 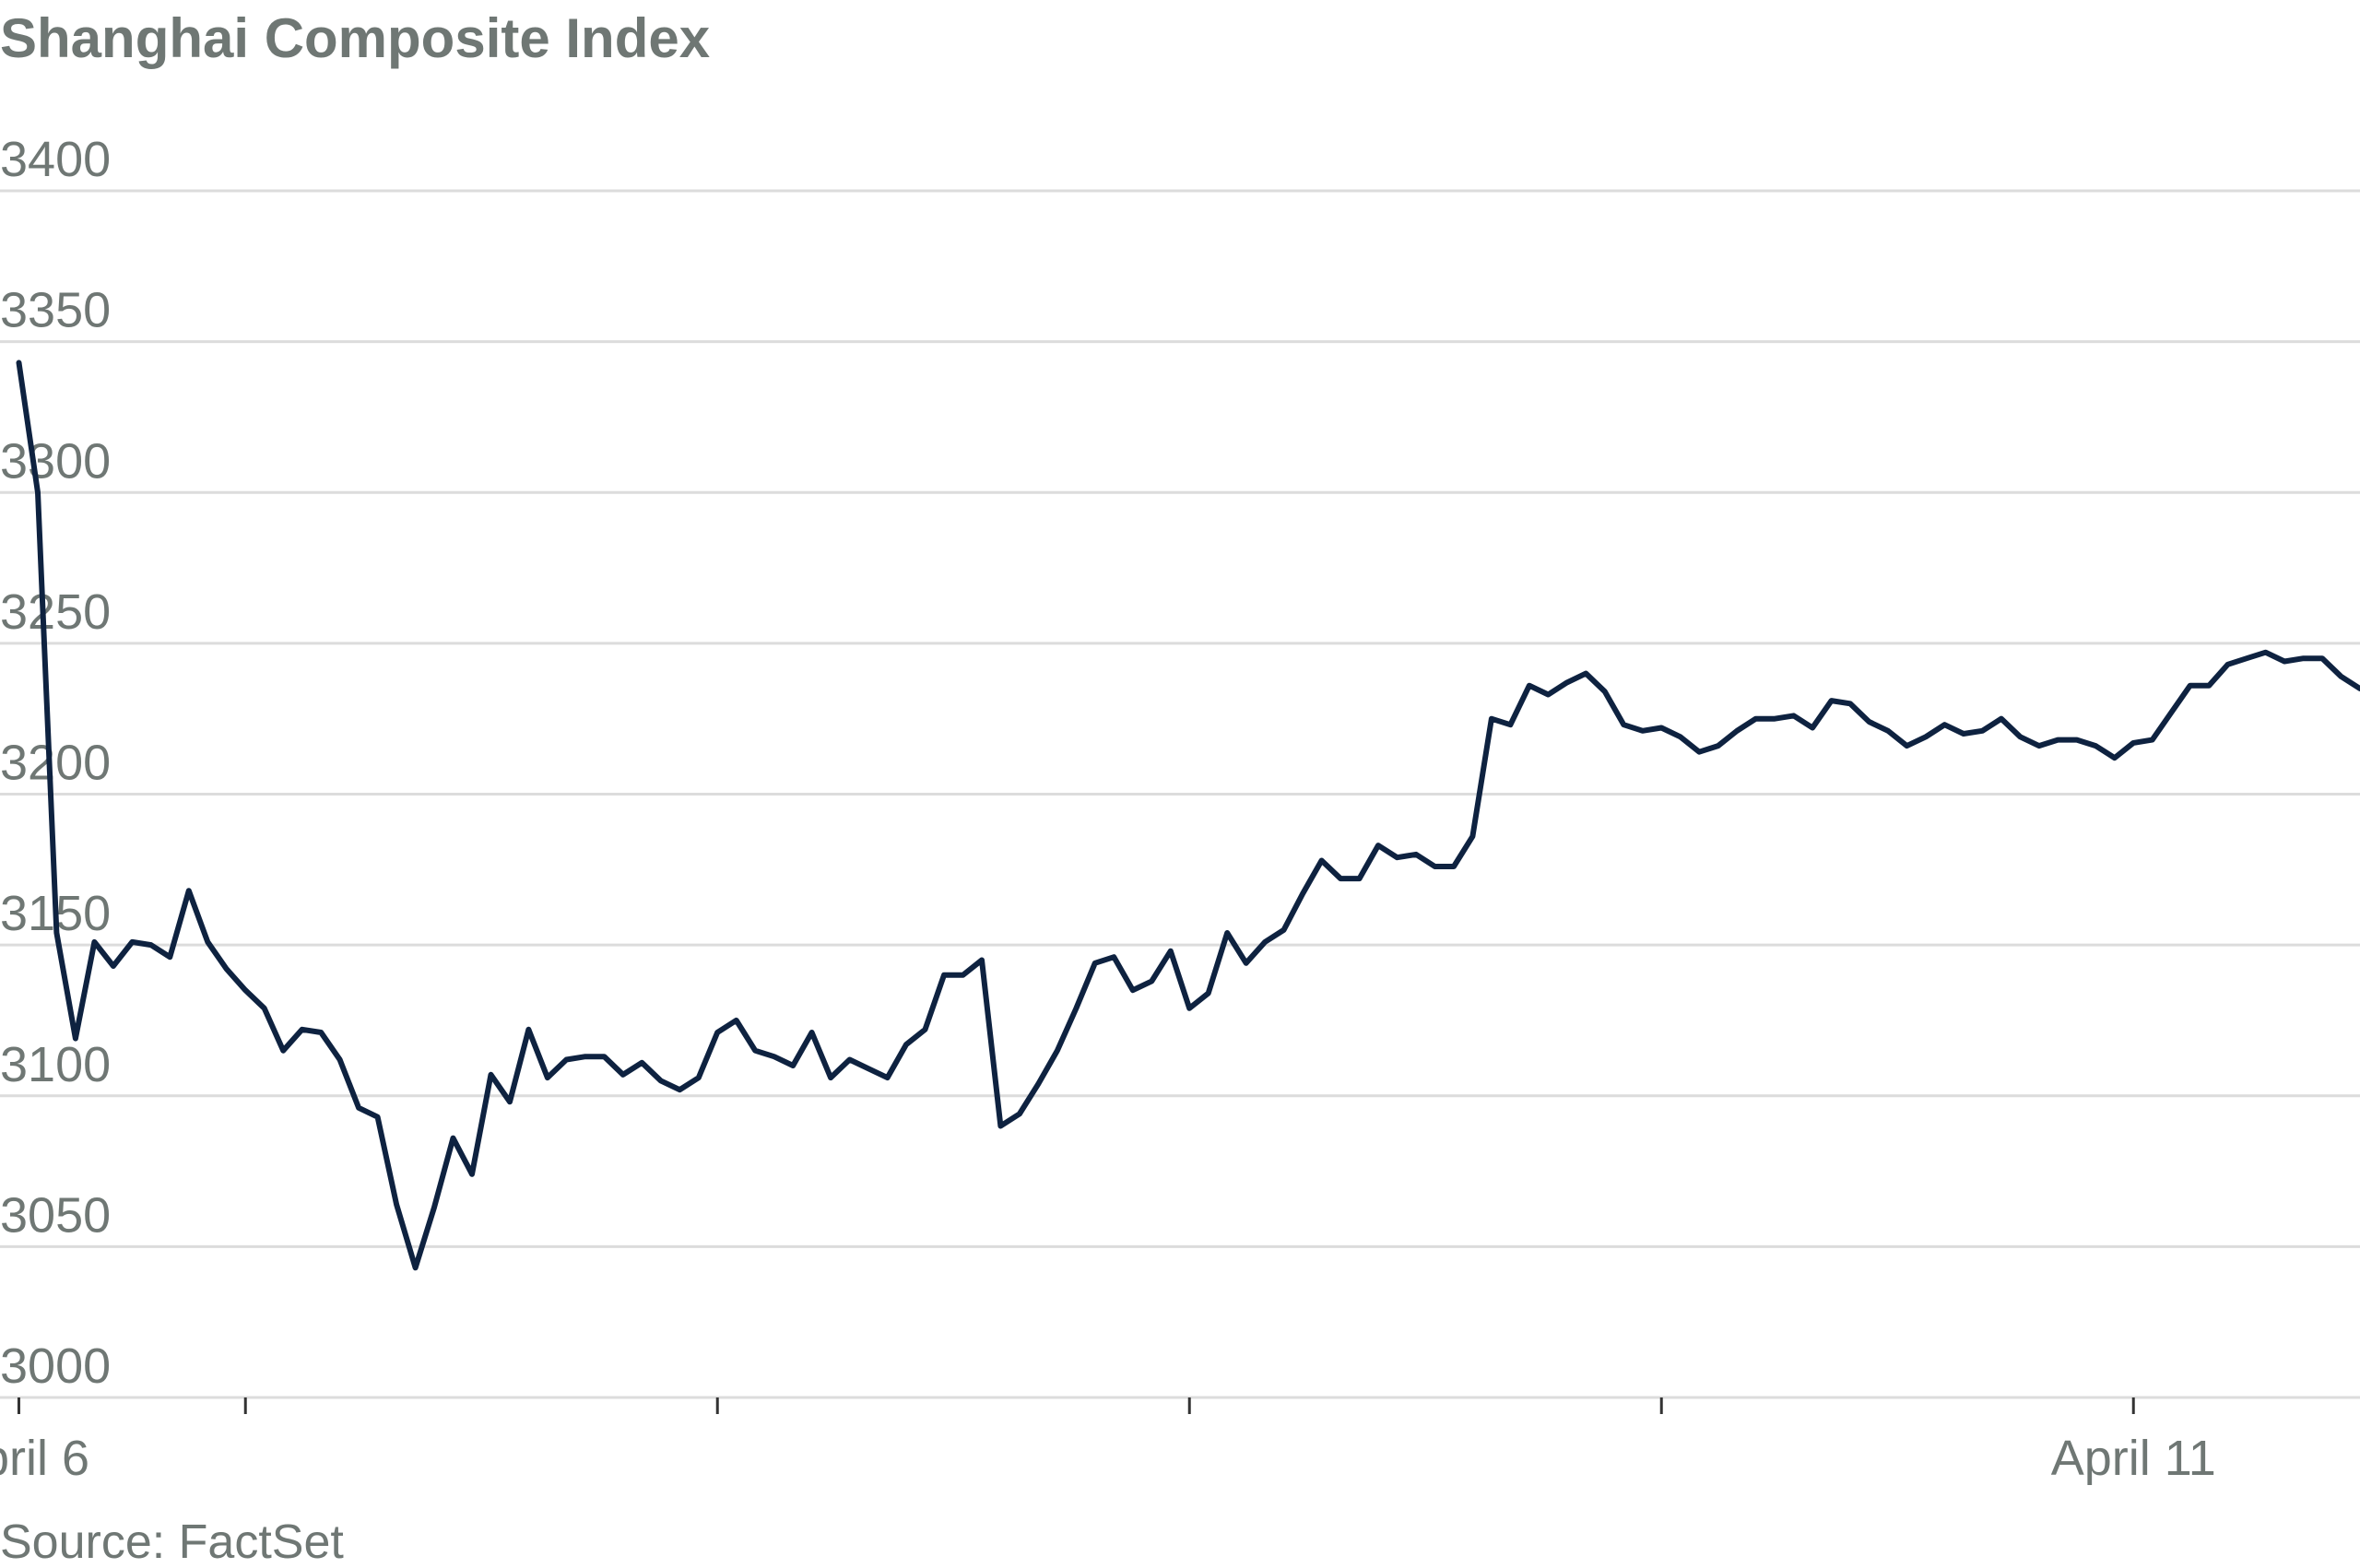 I want to click on y-tick-label-3300: 3300, so click(x=55, y=461).